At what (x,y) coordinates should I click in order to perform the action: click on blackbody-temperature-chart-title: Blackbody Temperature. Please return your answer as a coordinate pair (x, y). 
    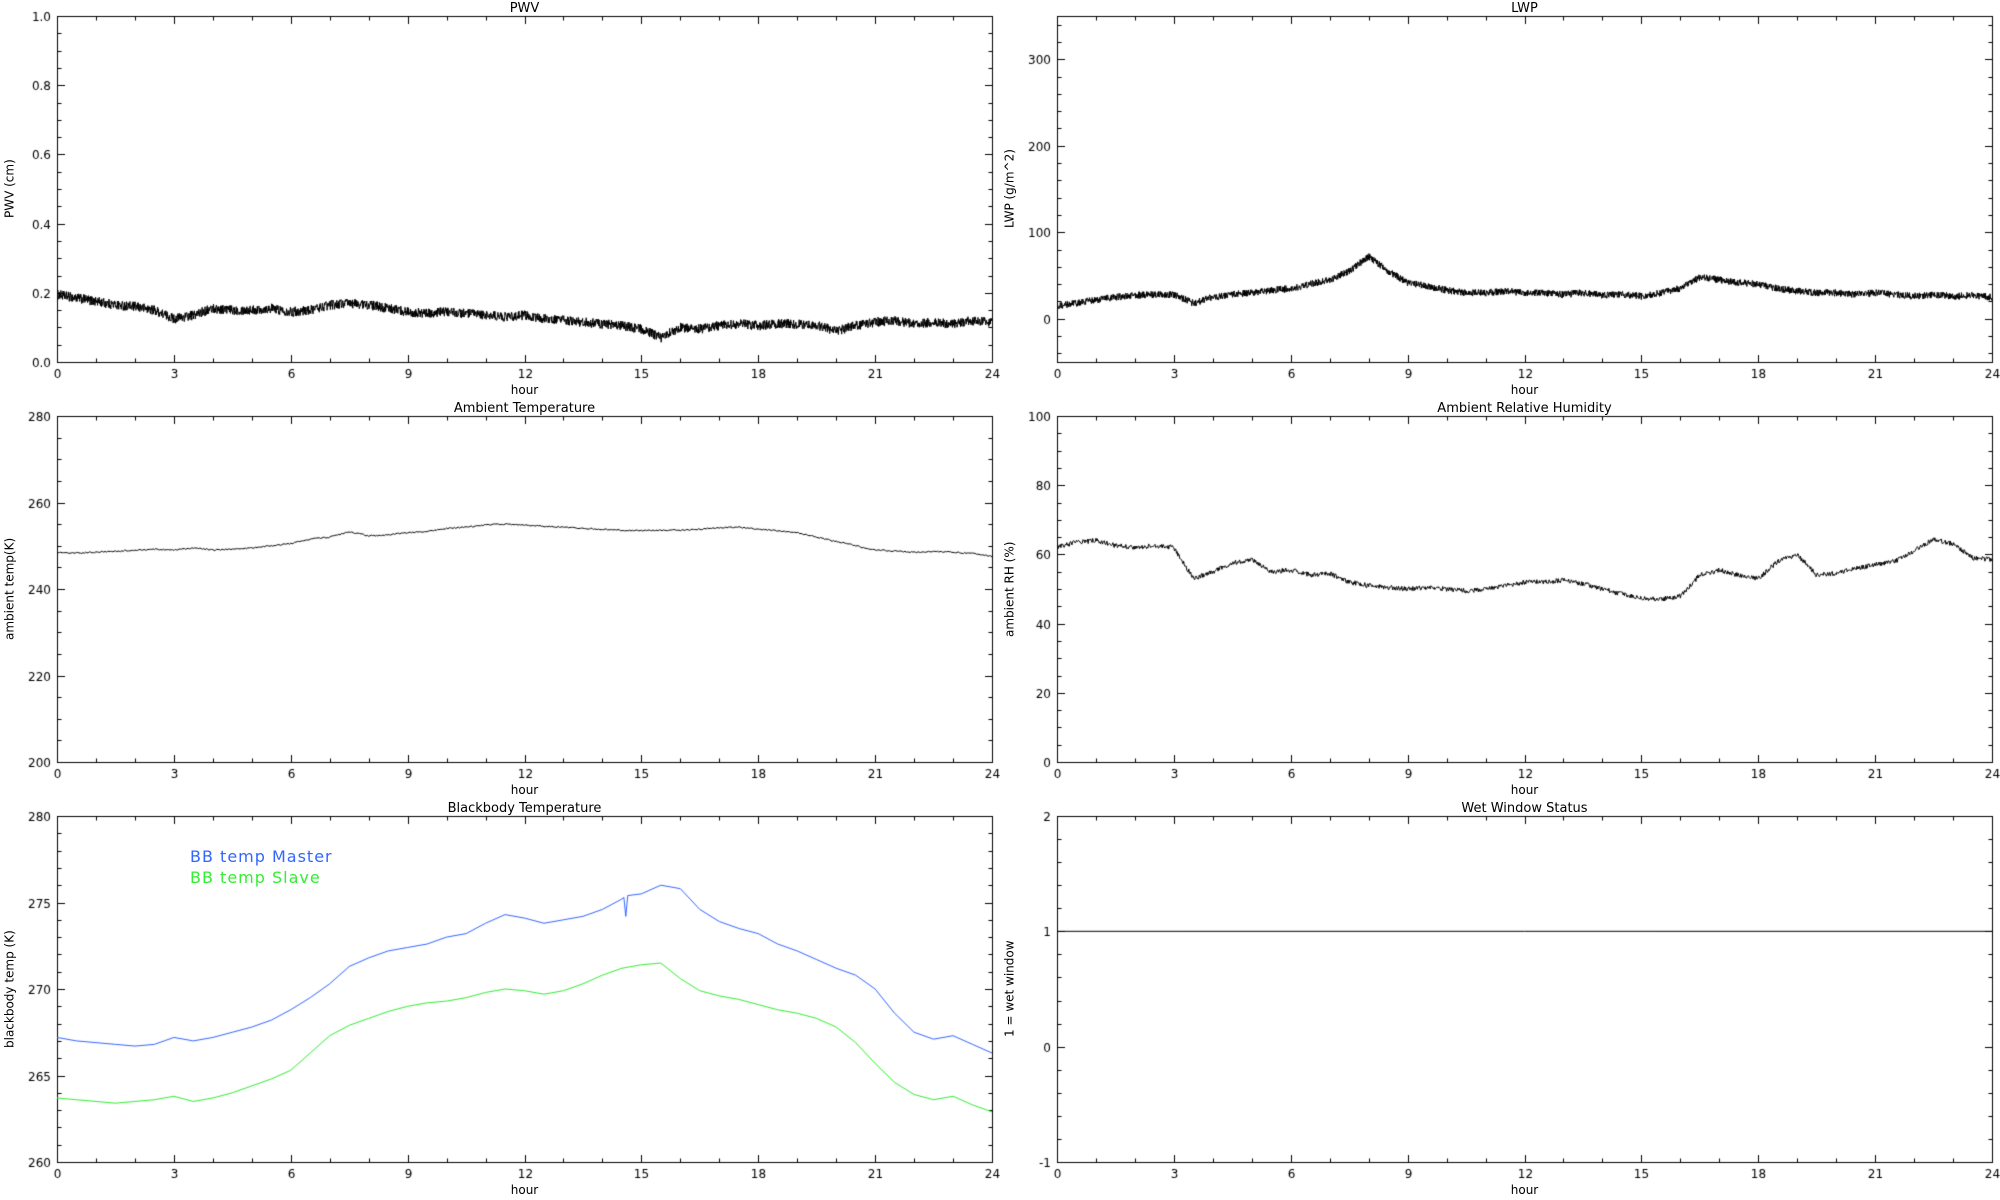
    Looking at the image, I should click on (524, 808).